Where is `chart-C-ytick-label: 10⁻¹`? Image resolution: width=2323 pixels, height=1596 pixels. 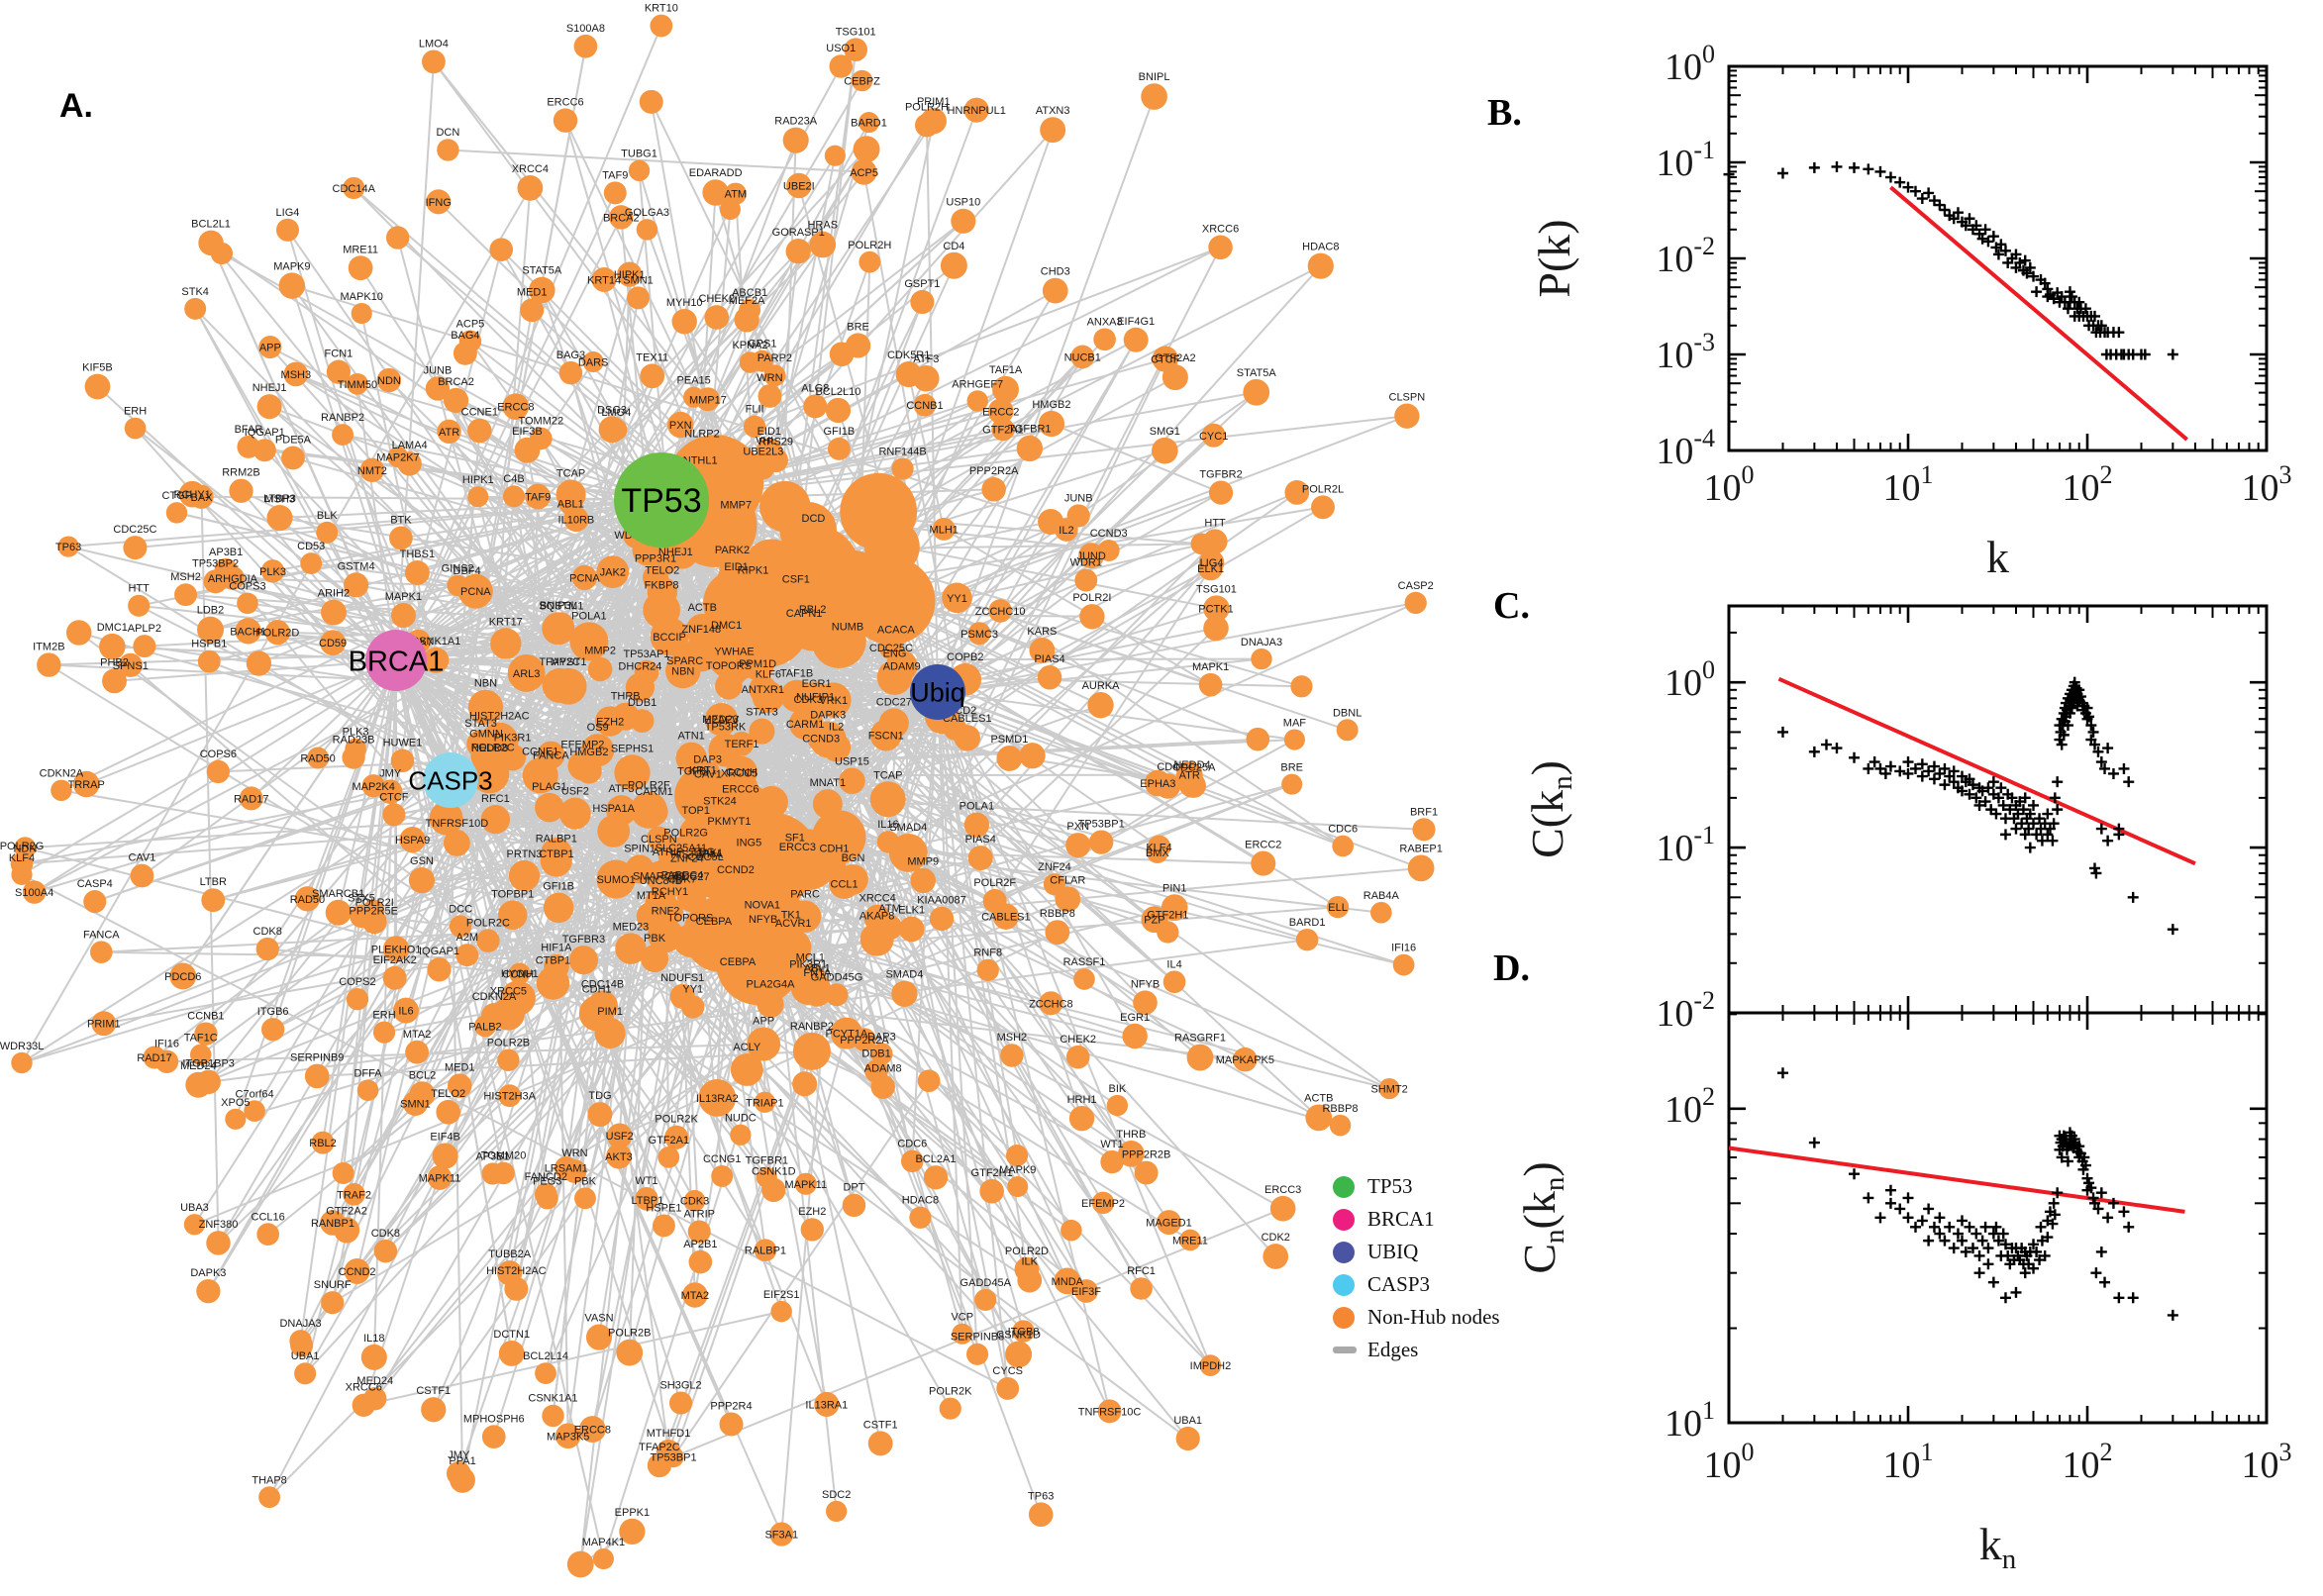
chart-C-ytick-label: 10⁻¹ is located at coordinates (1685, 845).